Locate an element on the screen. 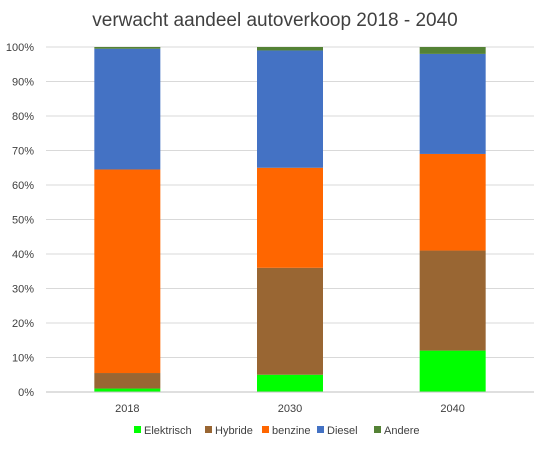  legend-swatch-diesel is located at coordinates (320, 429).